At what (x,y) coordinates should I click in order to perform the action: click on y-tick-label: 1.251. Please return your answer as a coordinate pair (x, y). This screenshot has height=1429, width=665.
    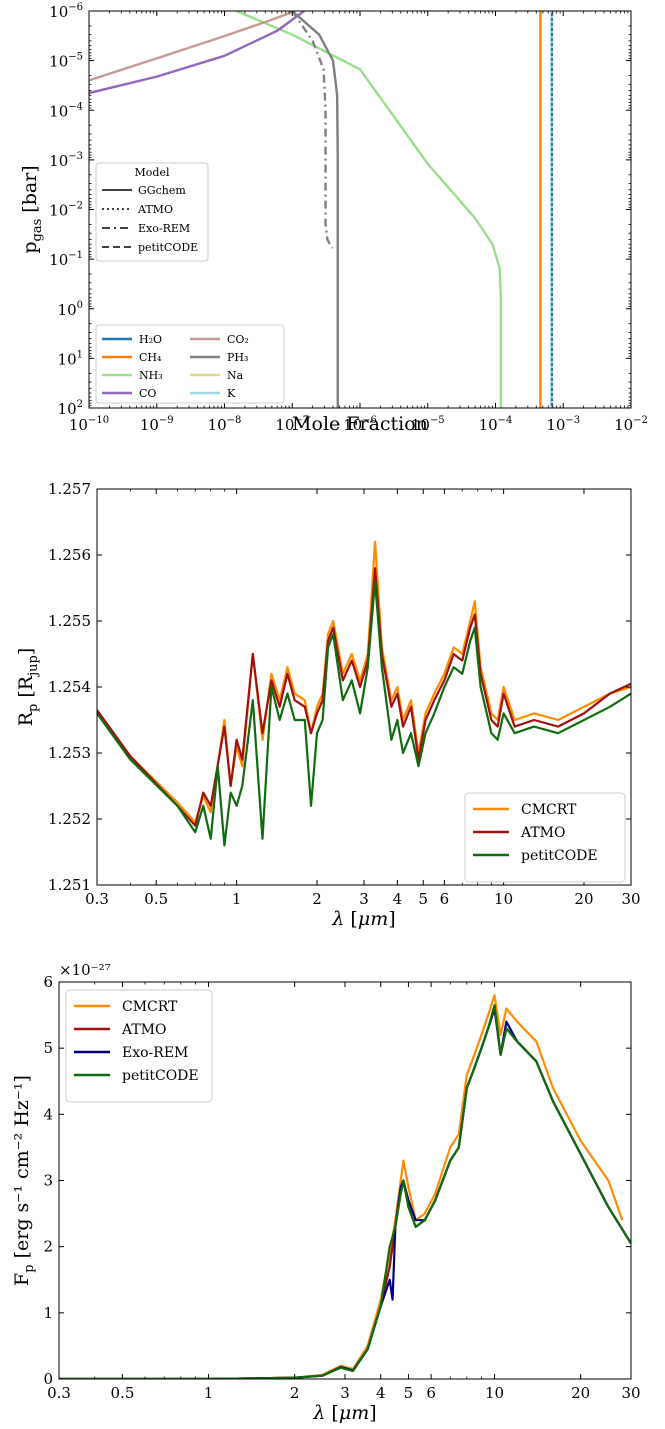
    Looking at the image, I should click on (69, 885).